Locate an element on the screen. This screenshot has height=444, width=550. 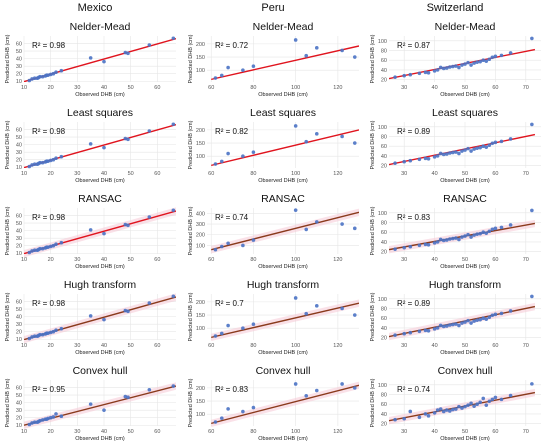
column-title-switzerland: Switzerland is located at coordinates (455, 8).